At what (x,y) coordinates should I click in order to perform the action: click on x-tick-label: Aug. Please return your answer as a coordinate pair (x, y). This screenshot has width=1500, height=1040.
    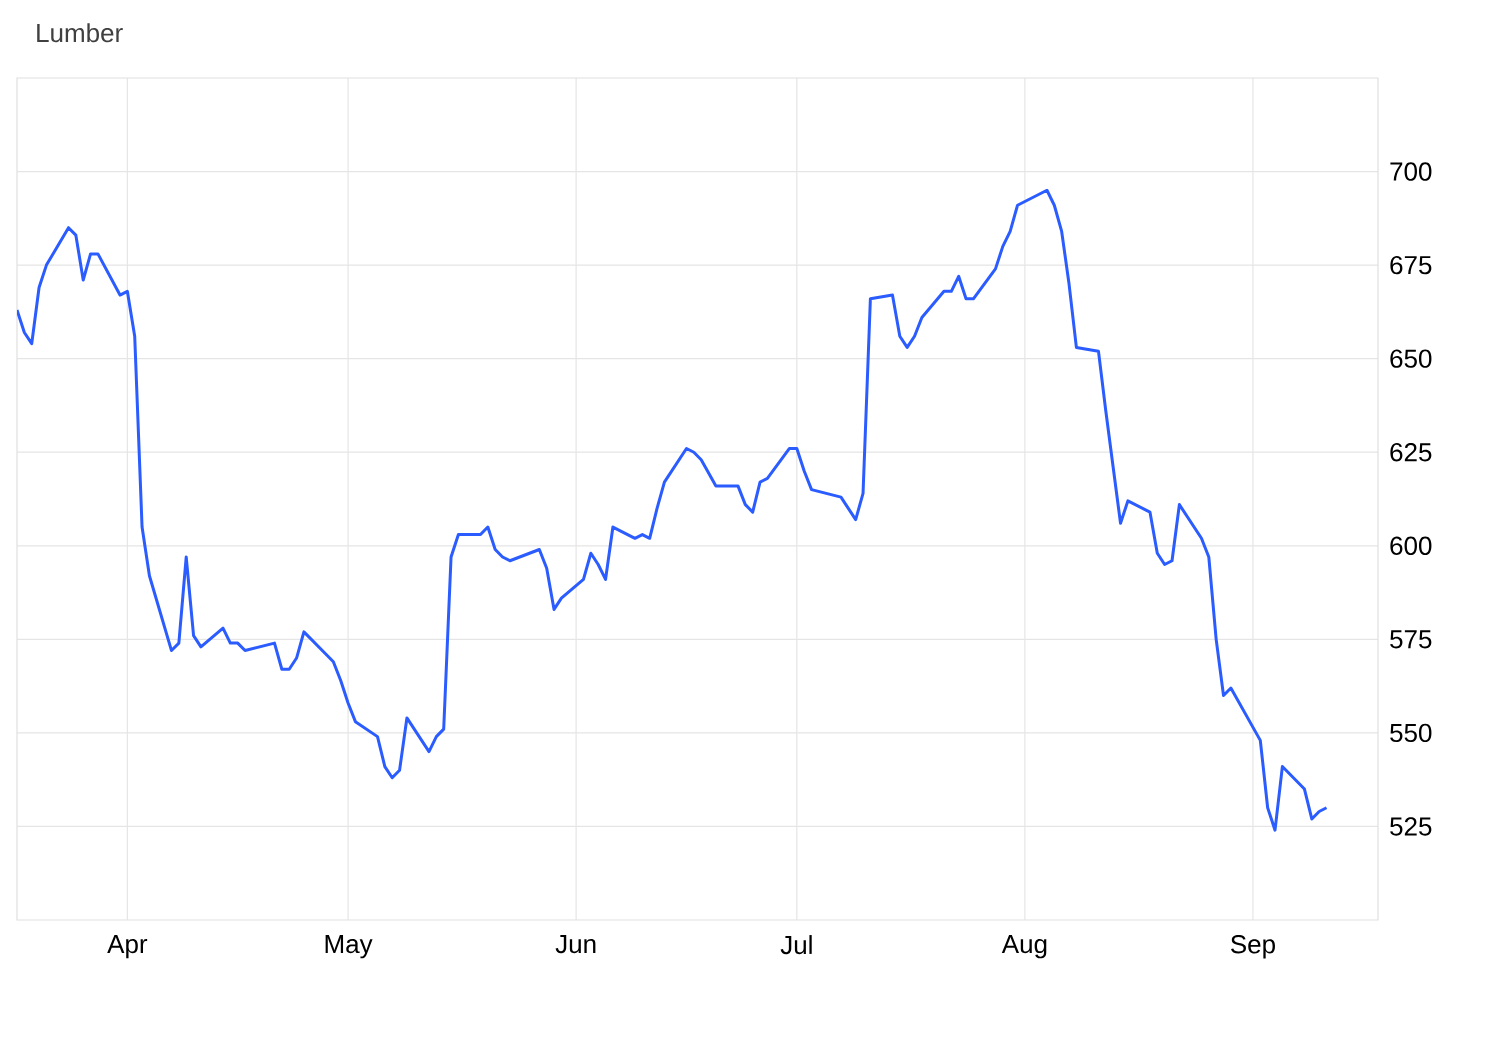
    Looking at the image, I should click on (1024, 947).